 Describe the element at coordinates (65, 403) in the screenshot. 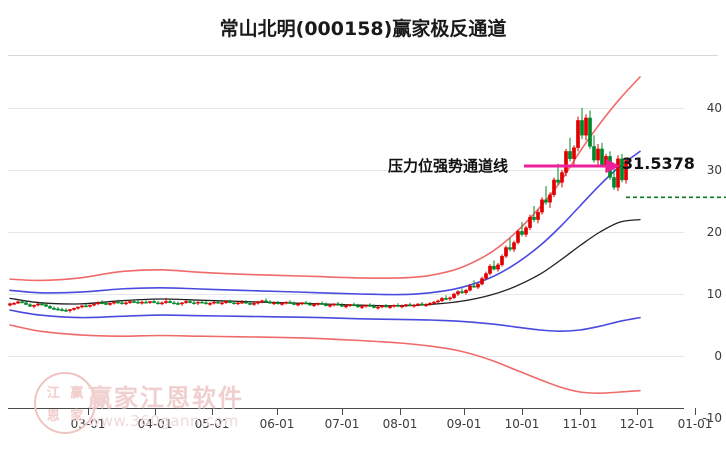

I see `watermark-seal: 江赢恩家` at that location.